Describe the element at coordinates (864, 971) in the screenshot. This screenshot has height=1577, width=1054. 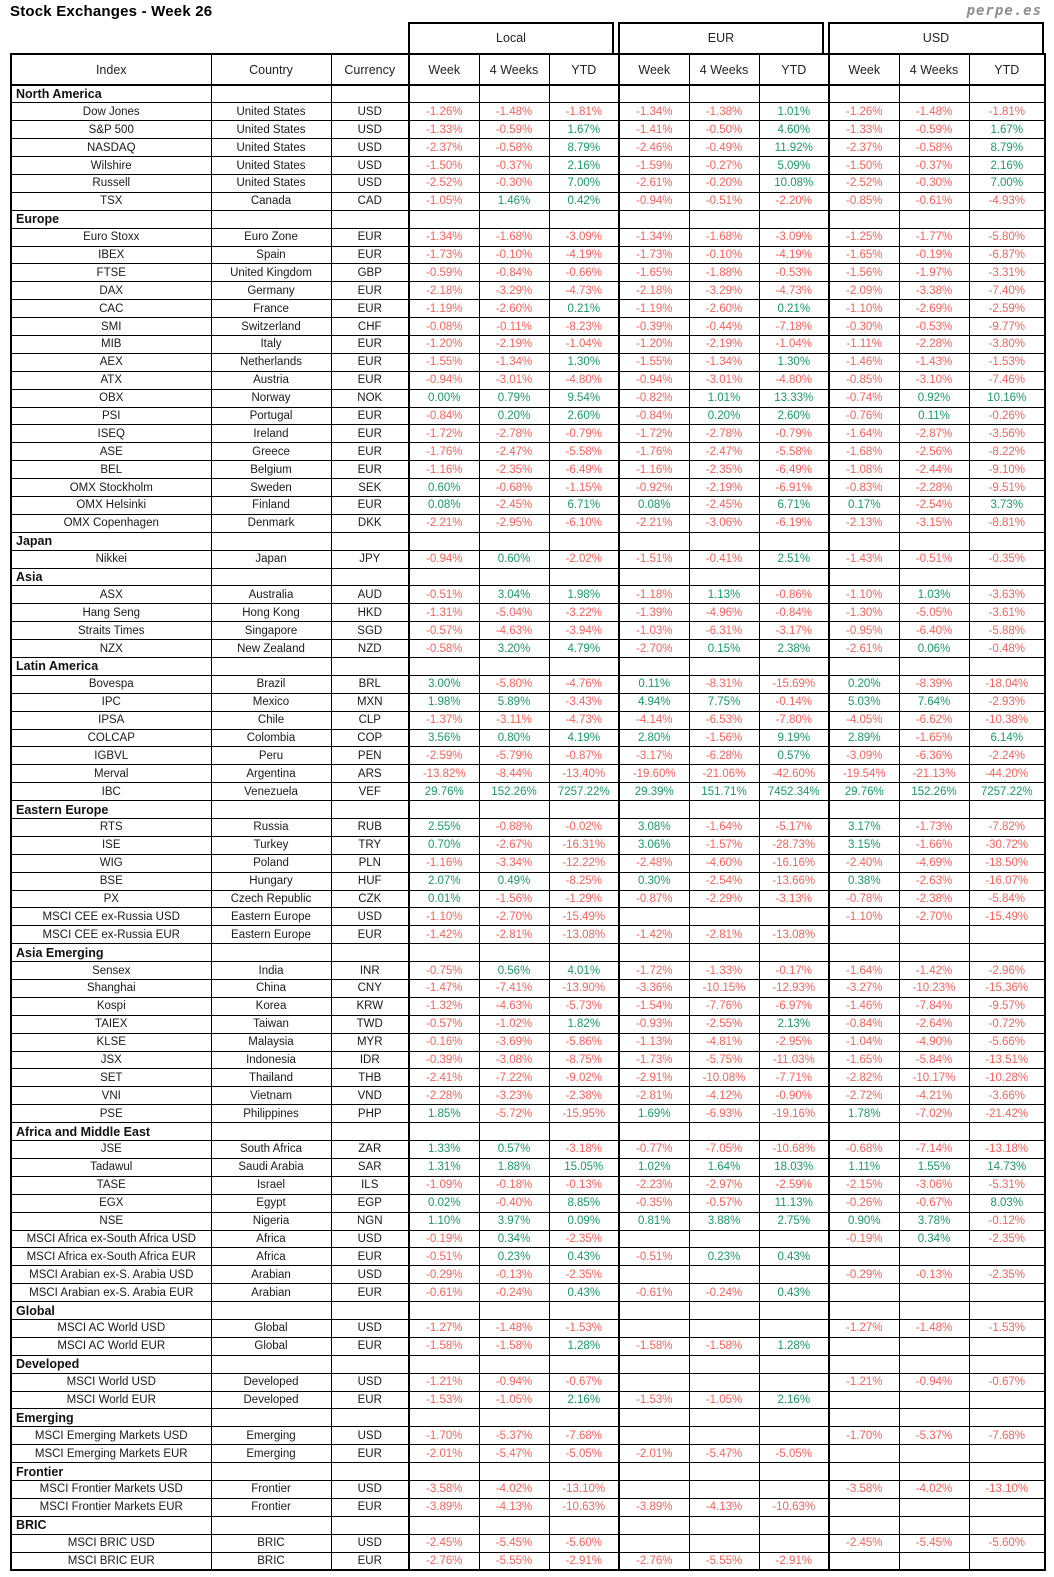
I see `value-cell: -1.64%` at that location.